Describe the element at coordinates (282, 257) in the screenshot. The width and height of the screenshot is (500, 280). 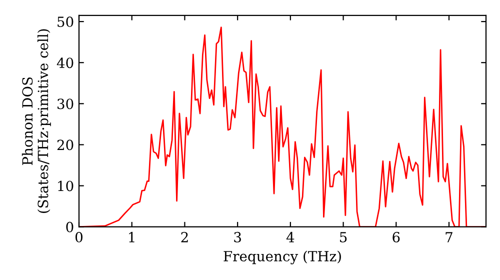
I see `x-axis-title: Frequency (THz)` at that location.